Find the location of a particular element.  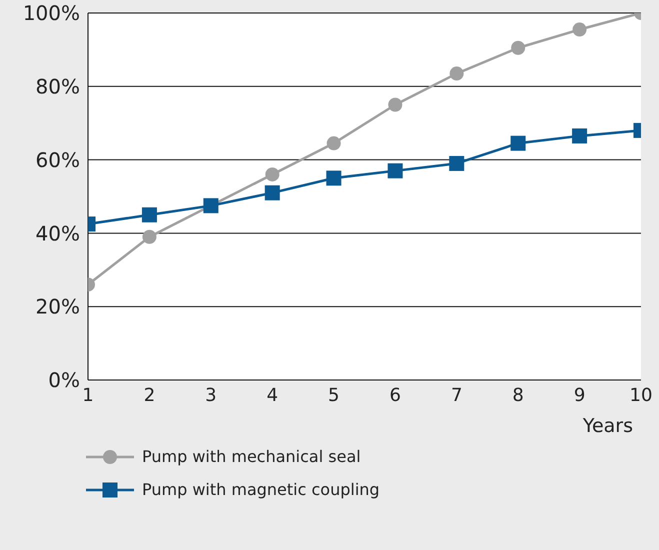

y-tick-label: 40% is located at coordinates (58, 233).